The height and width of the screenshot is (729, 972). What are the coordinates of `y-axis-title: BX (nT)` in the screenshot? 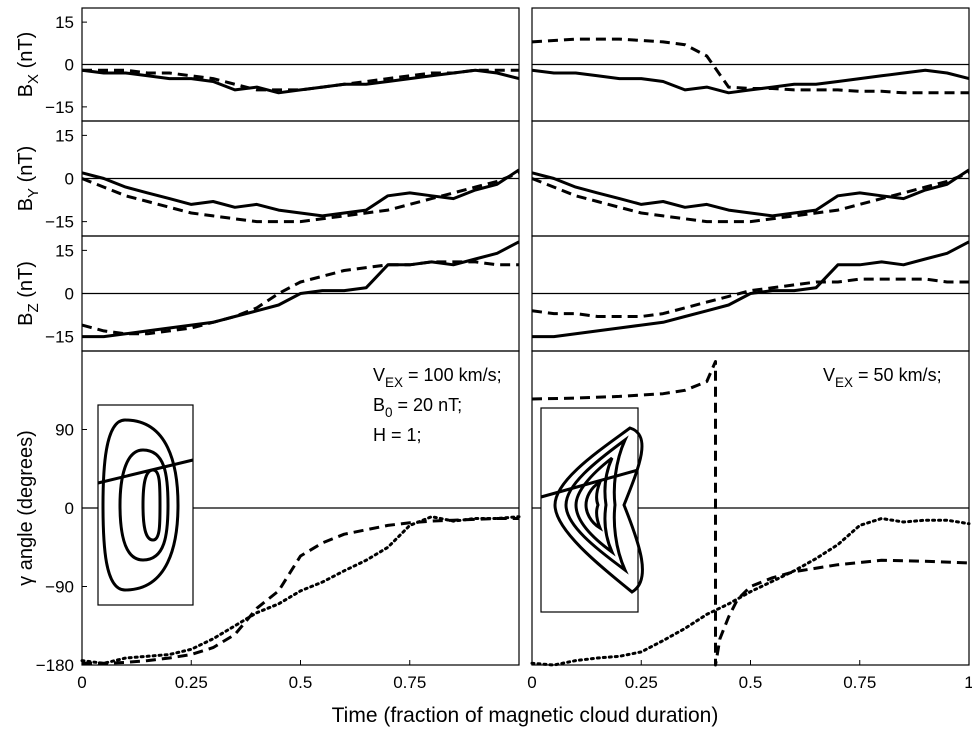 It's located at (28, 65).